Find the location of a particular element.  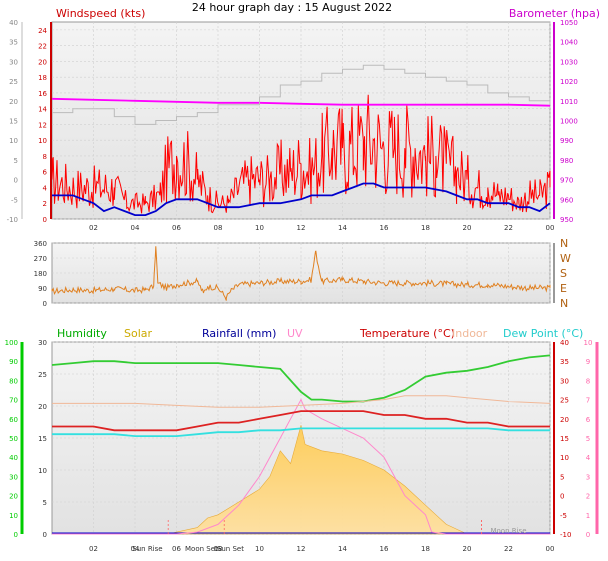

outer-right-tick-label: 1 is located at coordinates (588, 516).